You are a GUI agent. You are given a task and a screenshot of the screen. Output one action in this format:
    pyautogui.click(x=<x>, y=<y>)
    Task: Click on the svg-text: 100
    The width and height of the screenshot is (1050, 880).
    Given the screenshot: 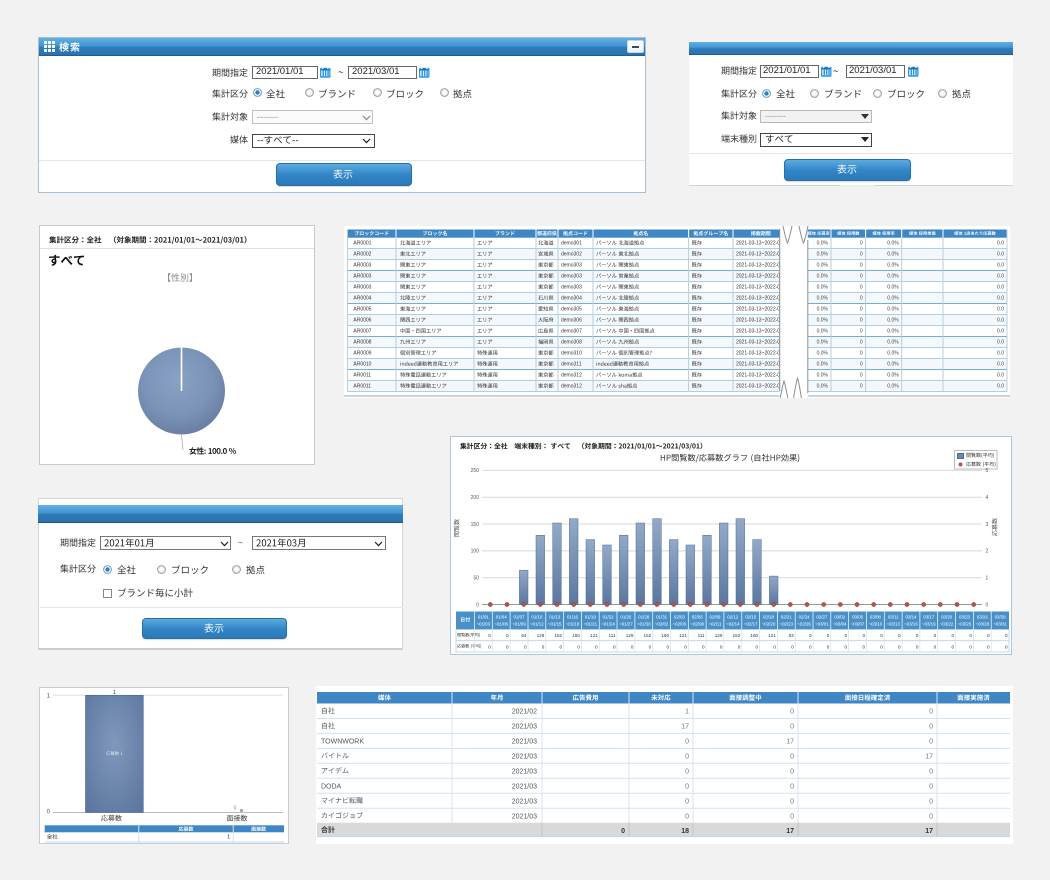 What is the action you would take?
    pyautogui.click(x=475, y=552)
    